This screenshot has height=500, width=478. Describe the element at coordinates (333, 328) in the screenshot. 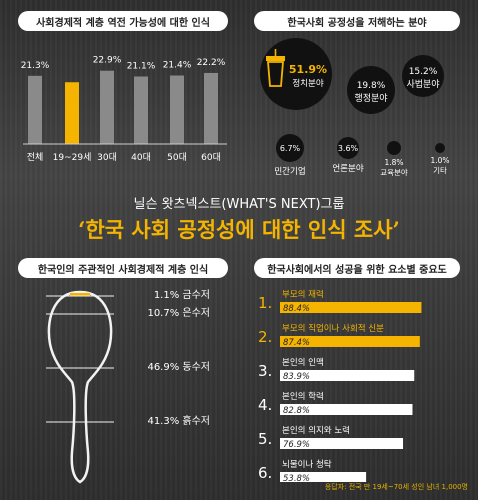

I see `factor-name: 부모의 직업이나 사회적 신분` at that location.